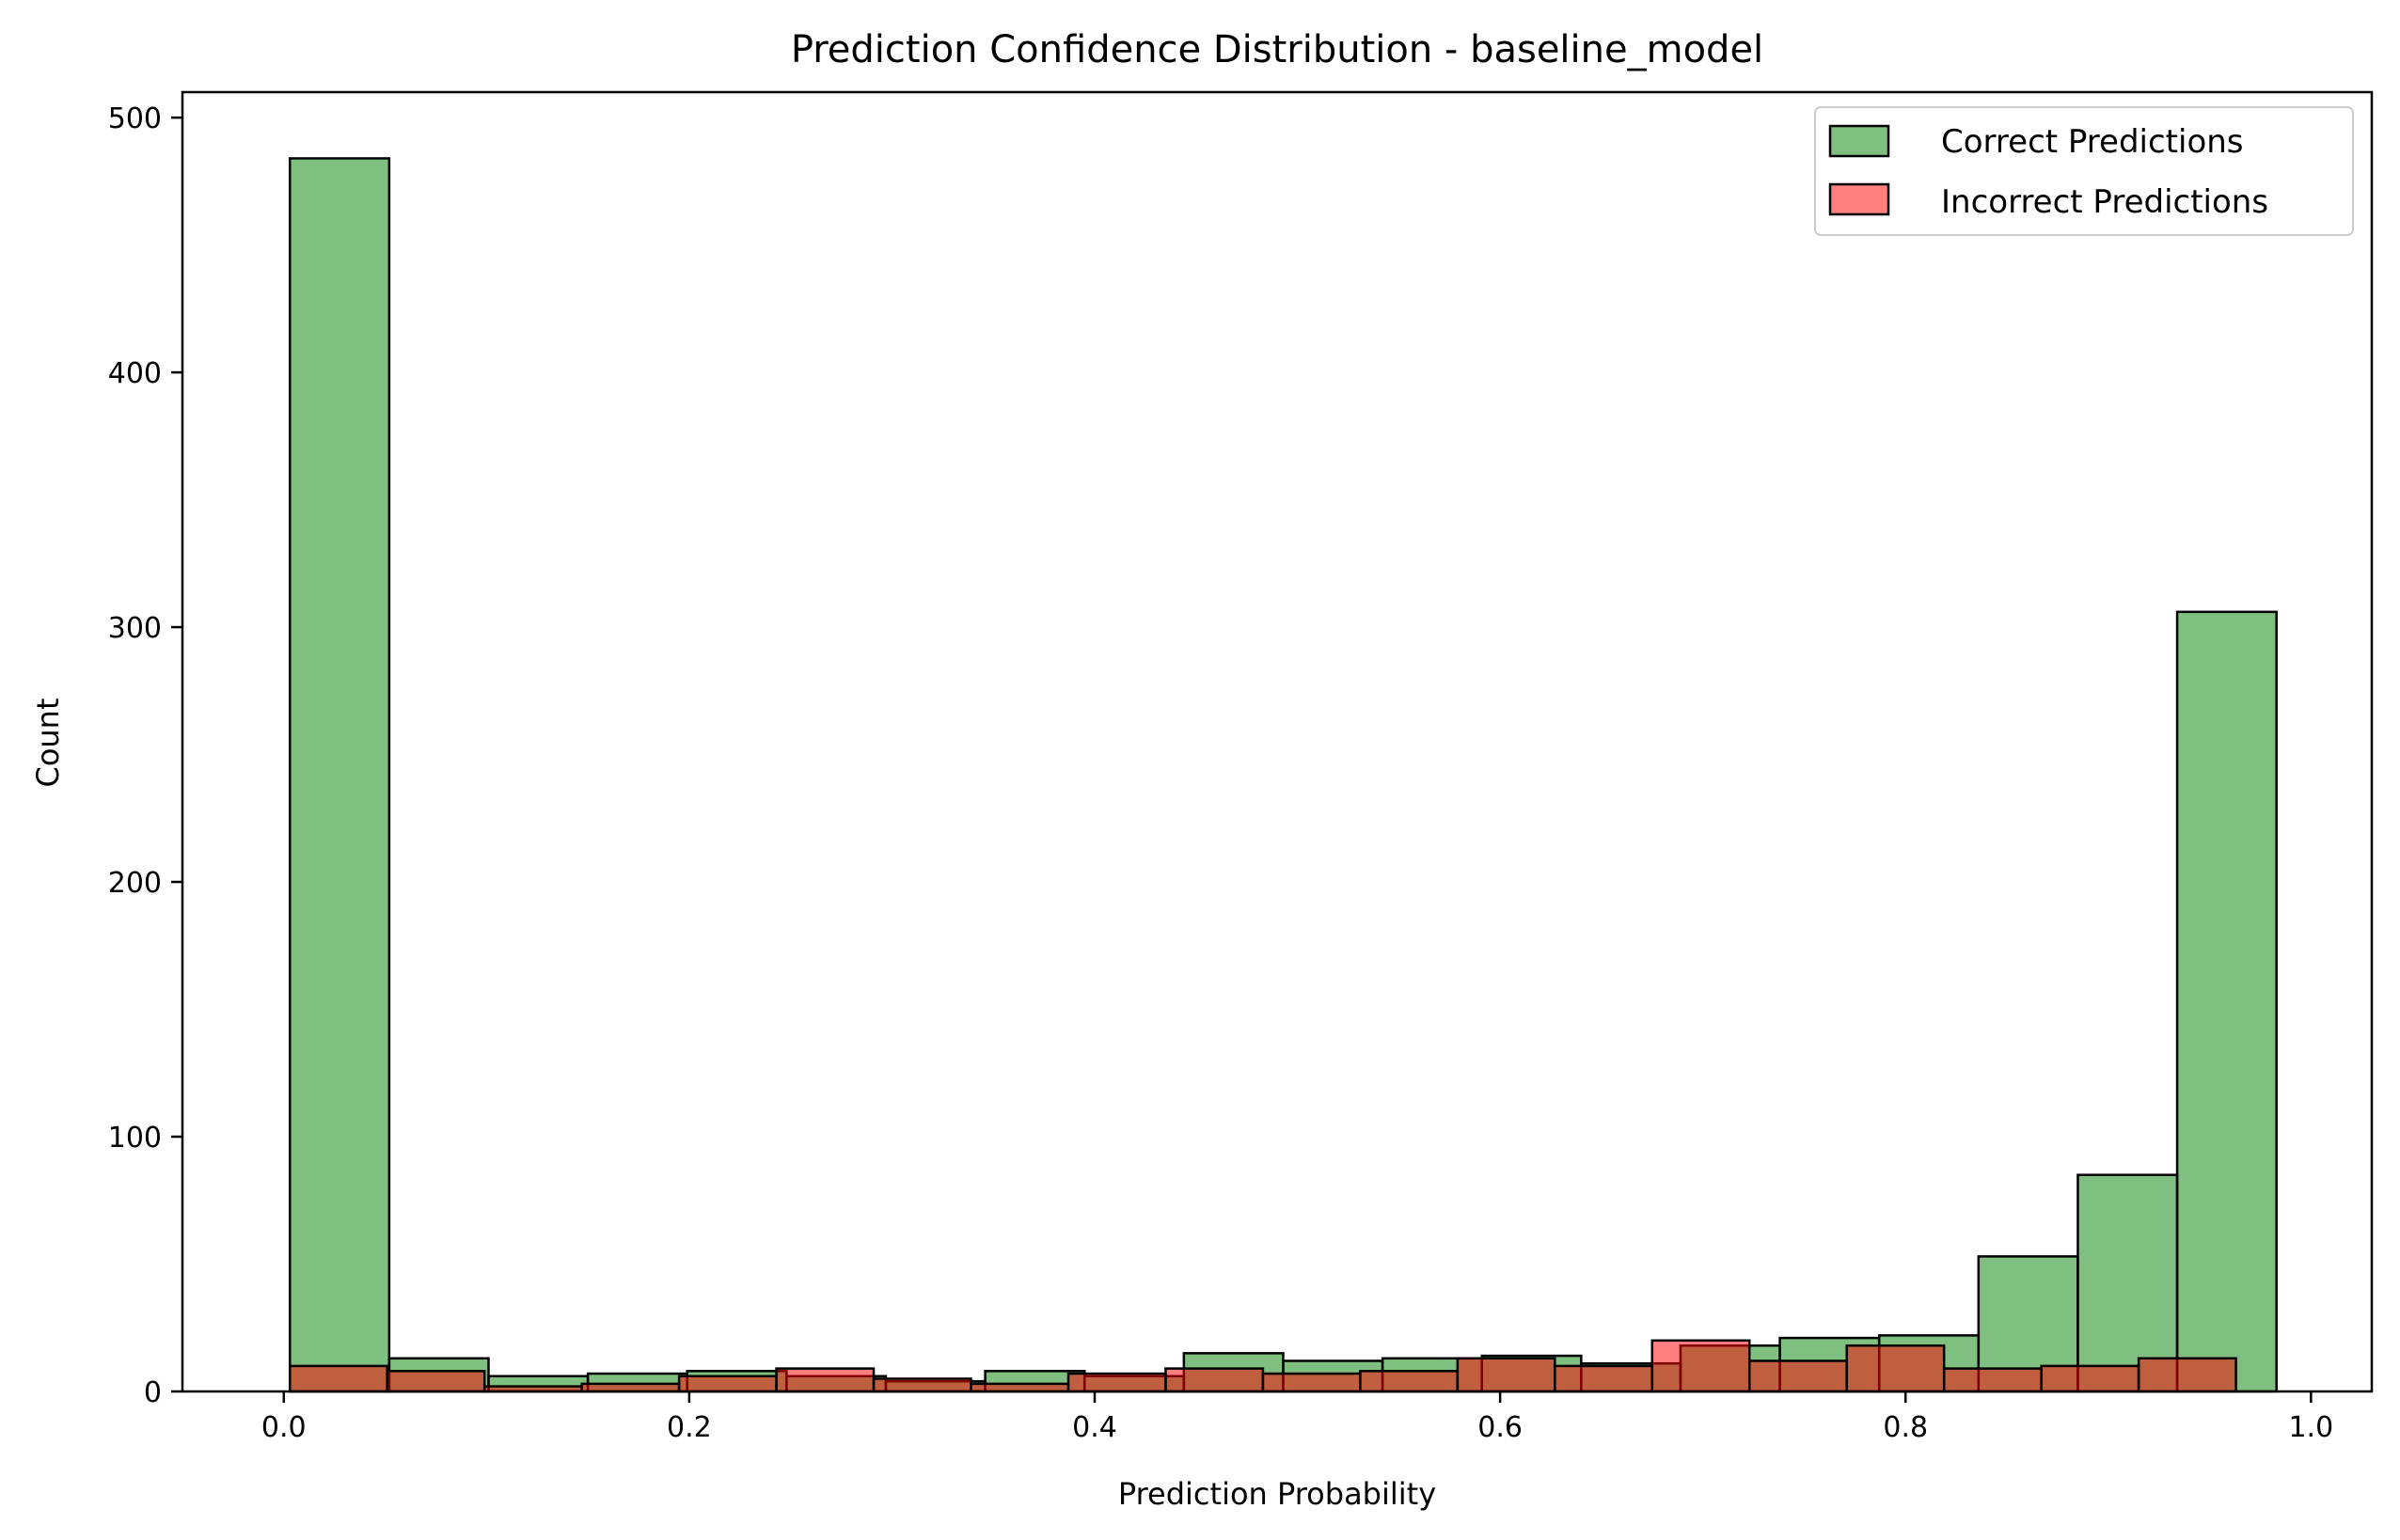  Describe the element at coordinates (135, 883) in the screenshot. I see `y-tick-label: 200` at that location.